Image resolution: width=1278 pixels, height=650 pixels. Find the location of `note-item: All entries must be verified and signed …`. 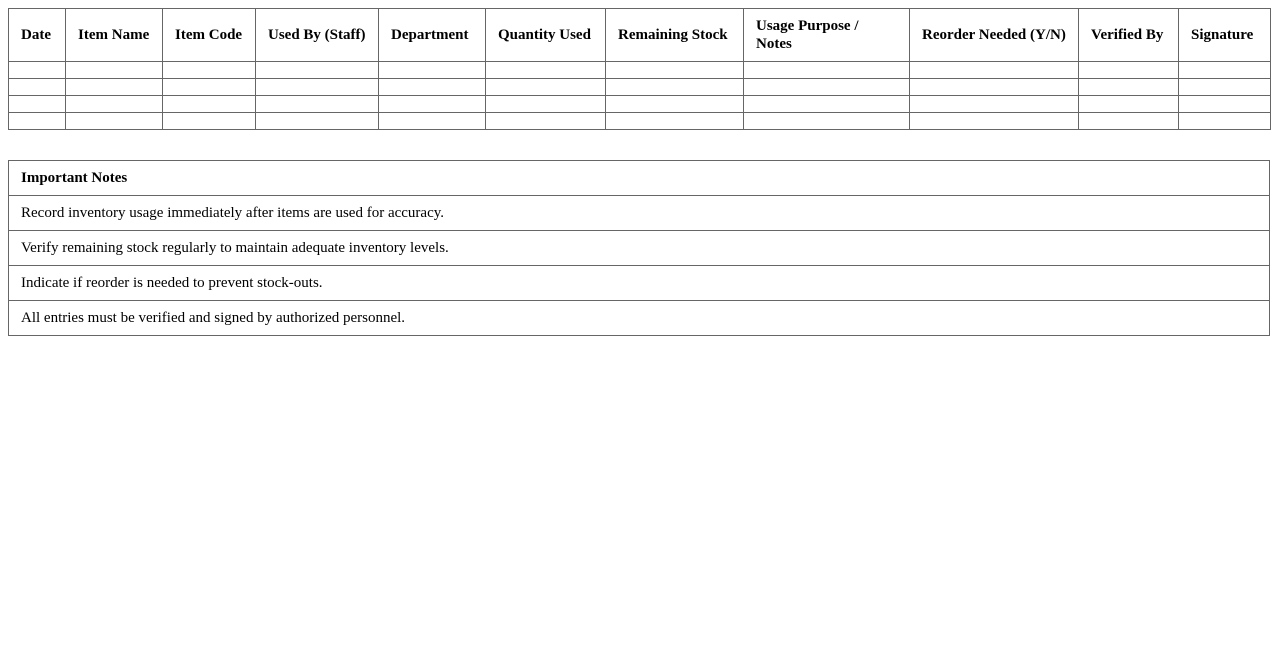

note-item: All entries must be verified and signed … is located at coordinates (639, 318).